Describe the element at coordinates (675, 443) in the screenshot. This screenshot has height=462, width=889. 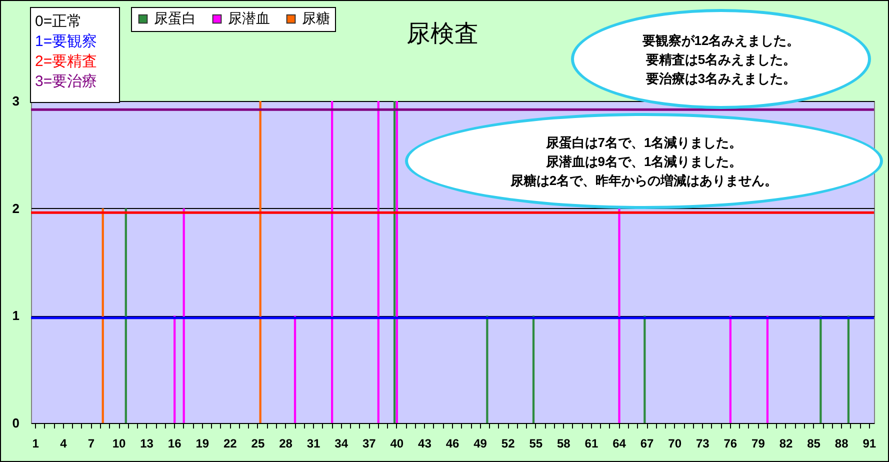
I see `x-tick-label: 70` at that location.